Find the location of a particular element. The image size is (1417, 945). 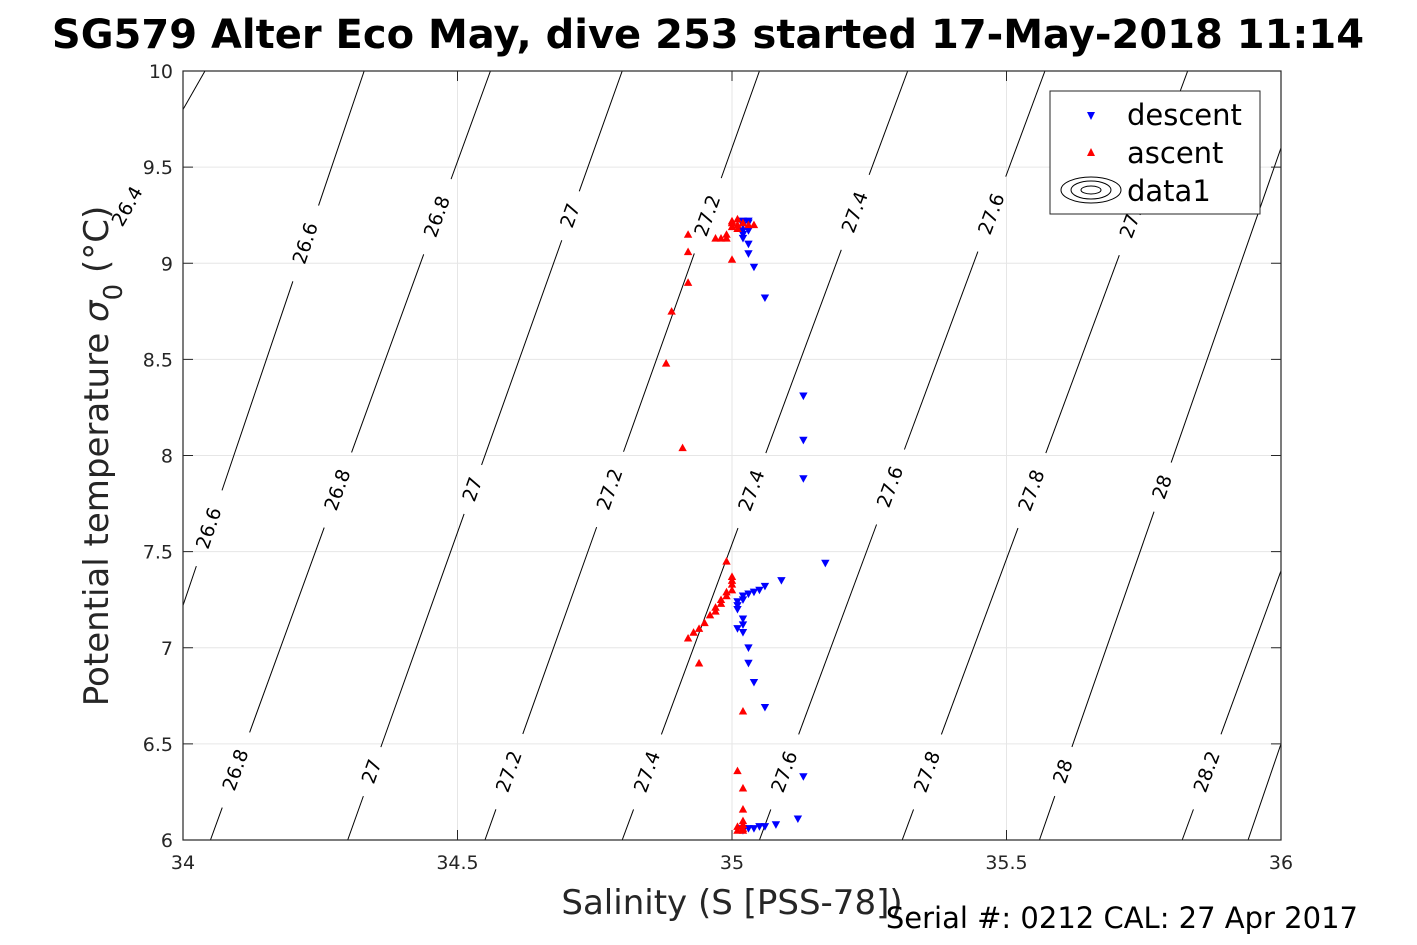

legend-data1-label: data1 is located at coordinates (1169, 191).